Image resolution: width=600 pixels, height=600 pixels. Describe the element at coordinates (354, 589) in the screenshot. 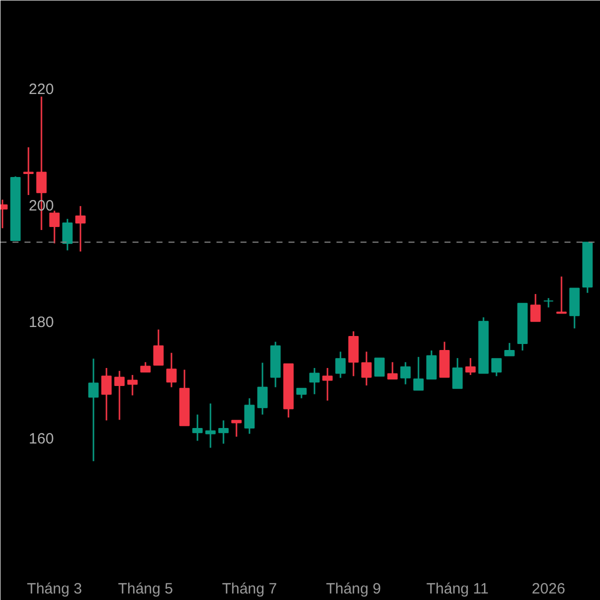

I see `x-tick-label: Tháng 9` at that location.